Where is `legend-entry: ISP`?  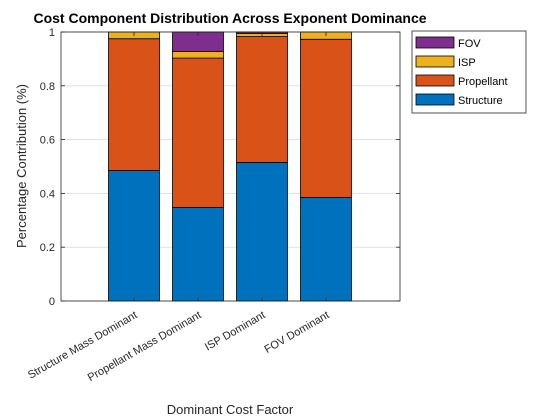
legend-entry: ISP is located at coordinates (467, 63).